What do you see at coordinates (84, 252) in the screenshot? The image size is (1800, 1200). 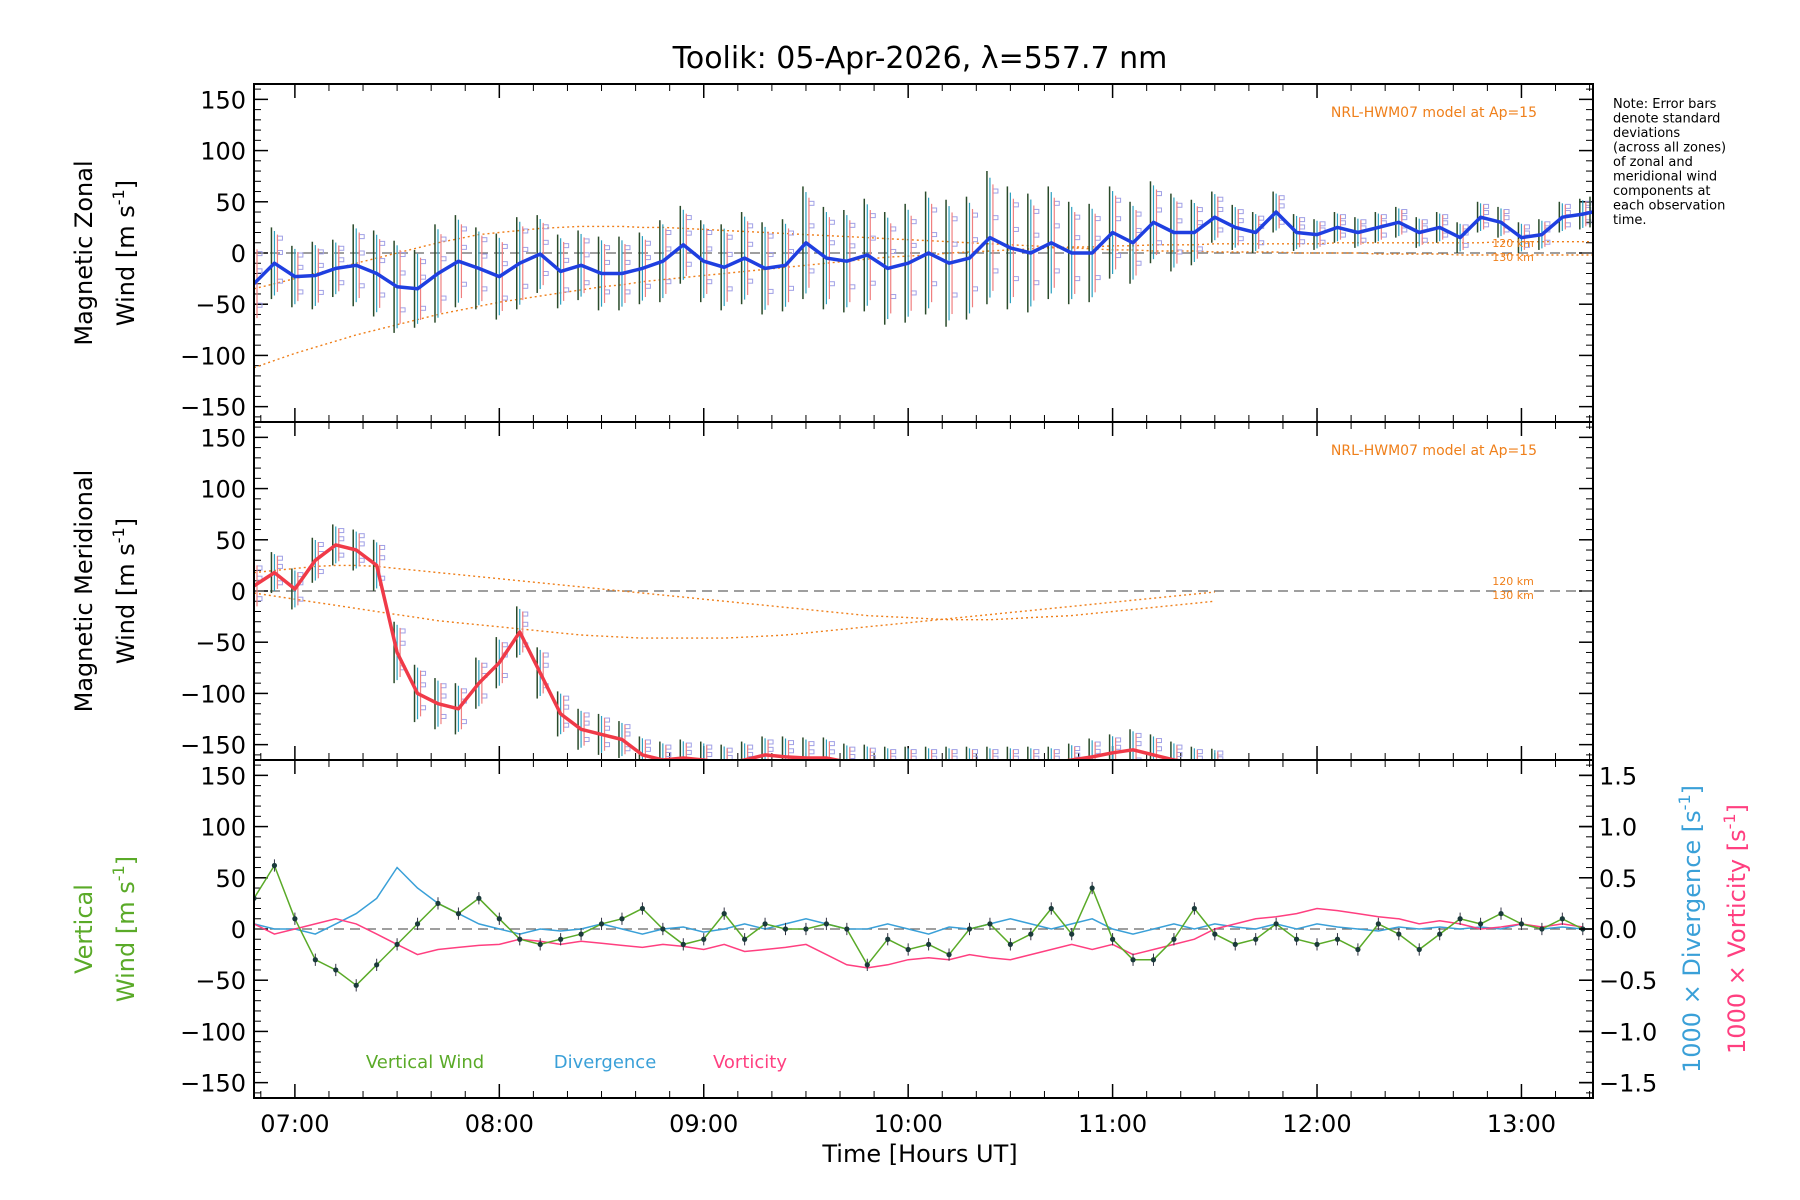 I see `y-axis-label: Magnetic Zonal` at bounding box center [84, 252].